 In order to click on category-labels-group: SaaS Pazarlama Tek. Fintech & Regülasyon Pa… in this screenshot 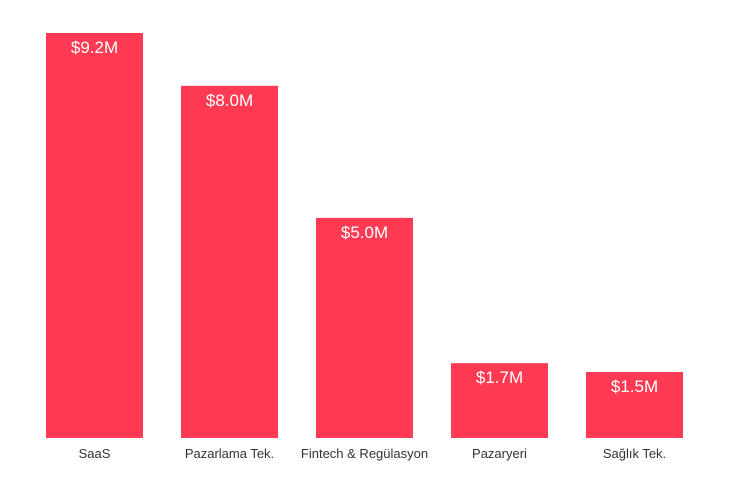, I will do `click(373, 453)`.